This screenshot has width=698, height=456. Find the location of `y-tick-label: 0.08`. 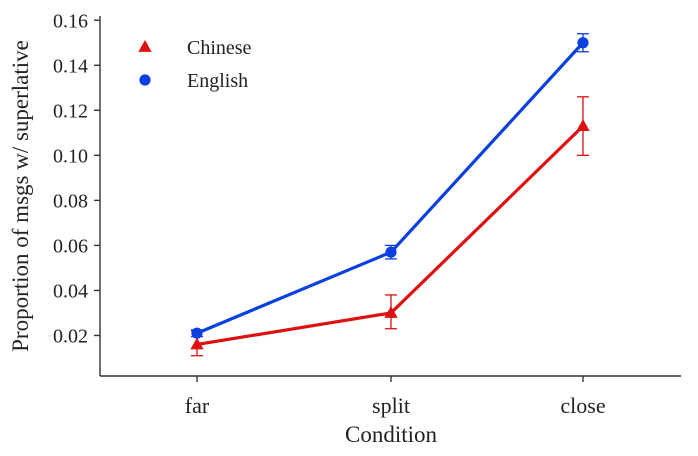

y-tick-label: 0.08 is located at coordinates (70, 201).